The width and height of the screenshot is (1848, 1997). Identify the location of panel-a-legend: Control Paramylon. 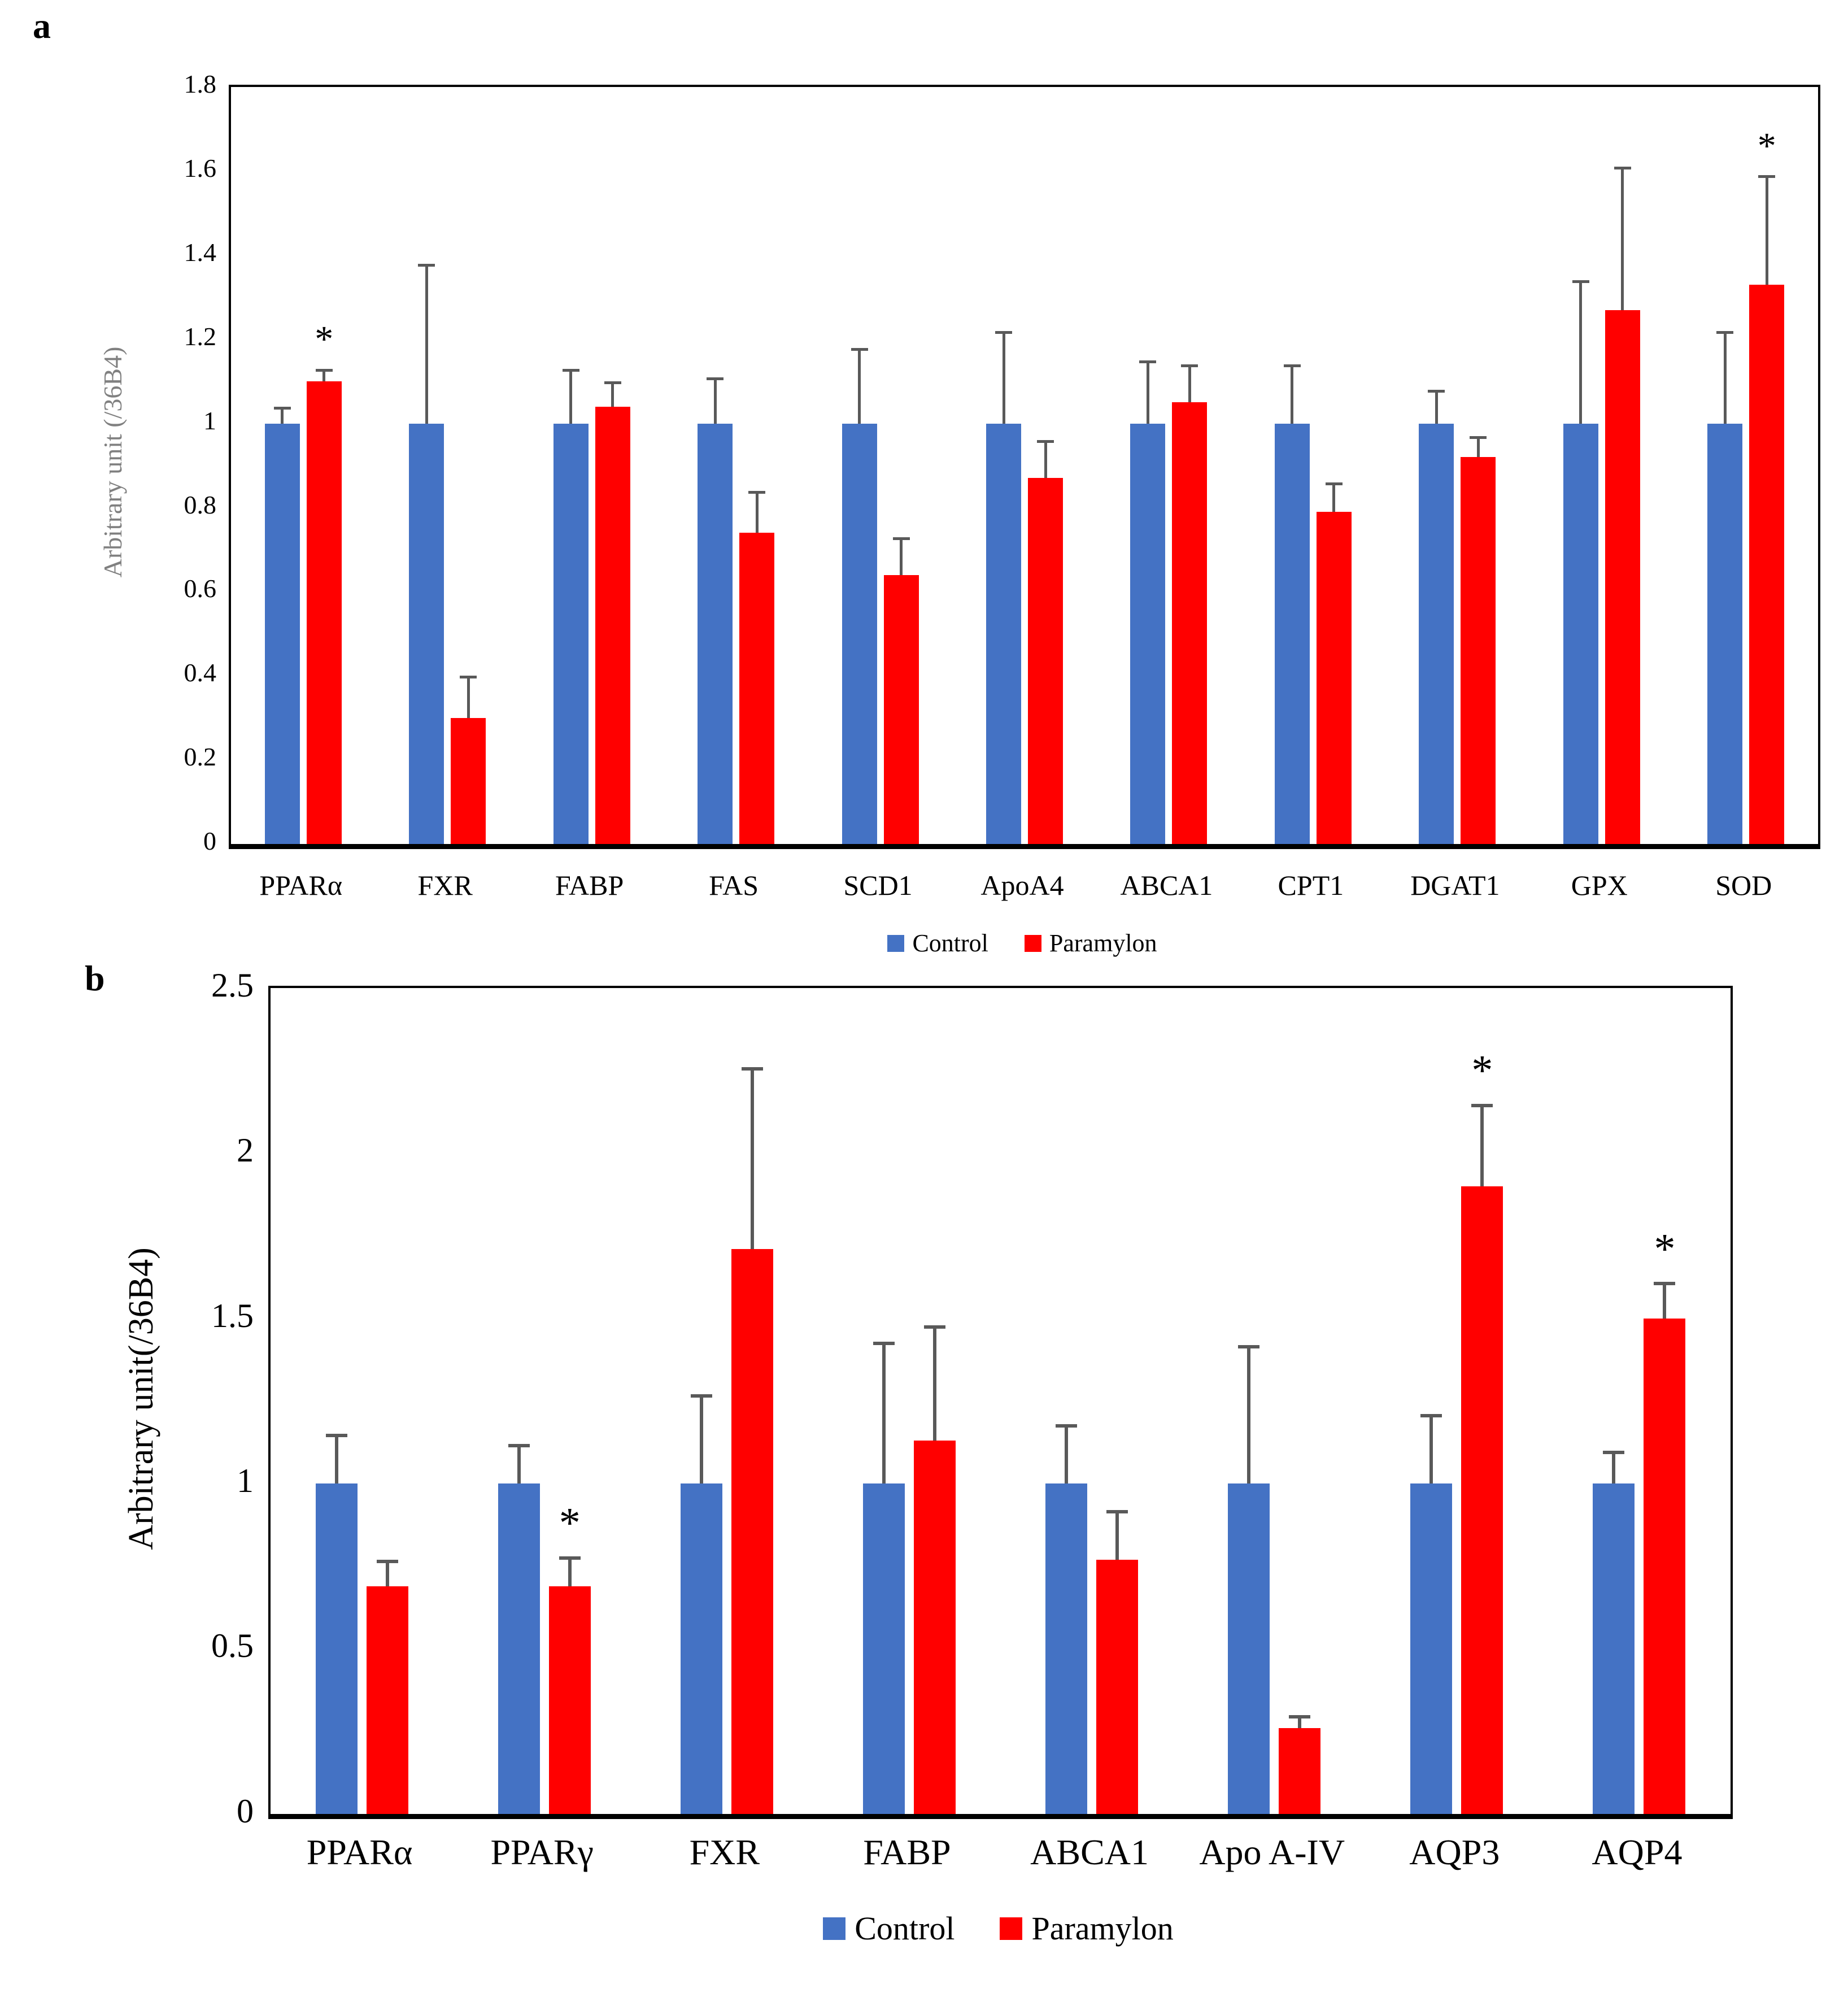
(1023, 943).